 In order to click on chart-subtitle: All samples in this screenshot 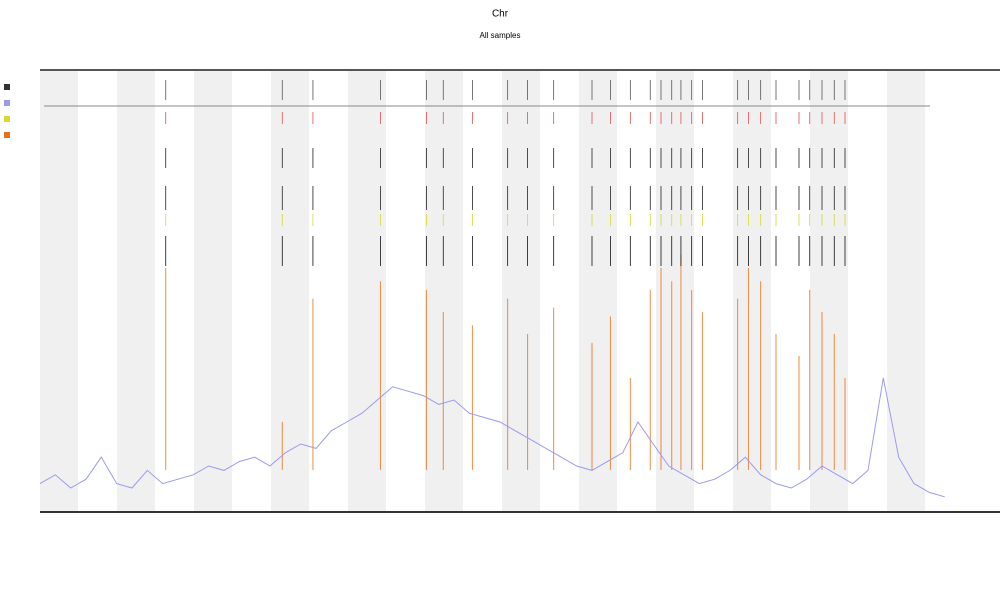, I will do `click(500, 35)`.